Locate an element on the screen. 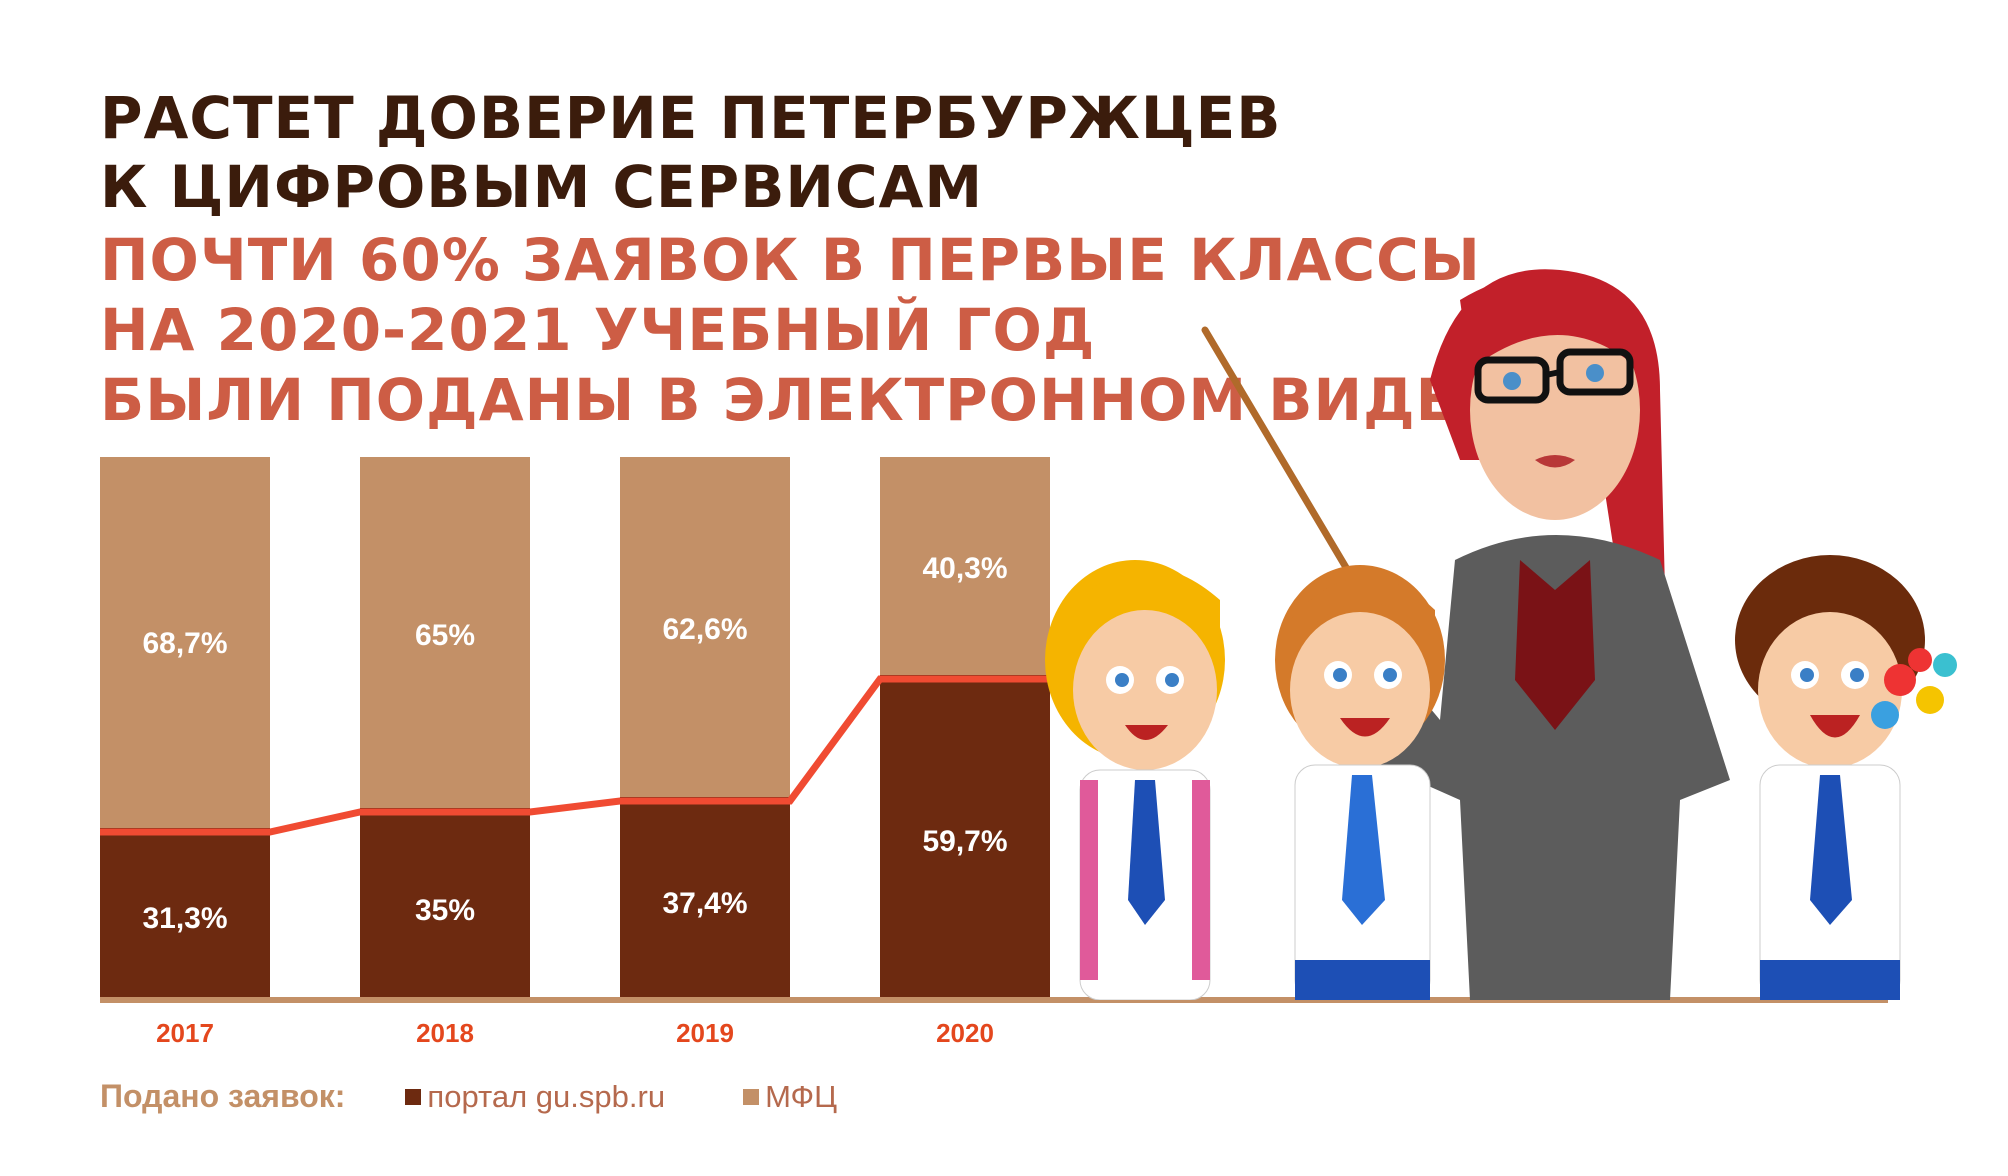  value-label-mfc: 62,6% is located at coordinates (705, 629).